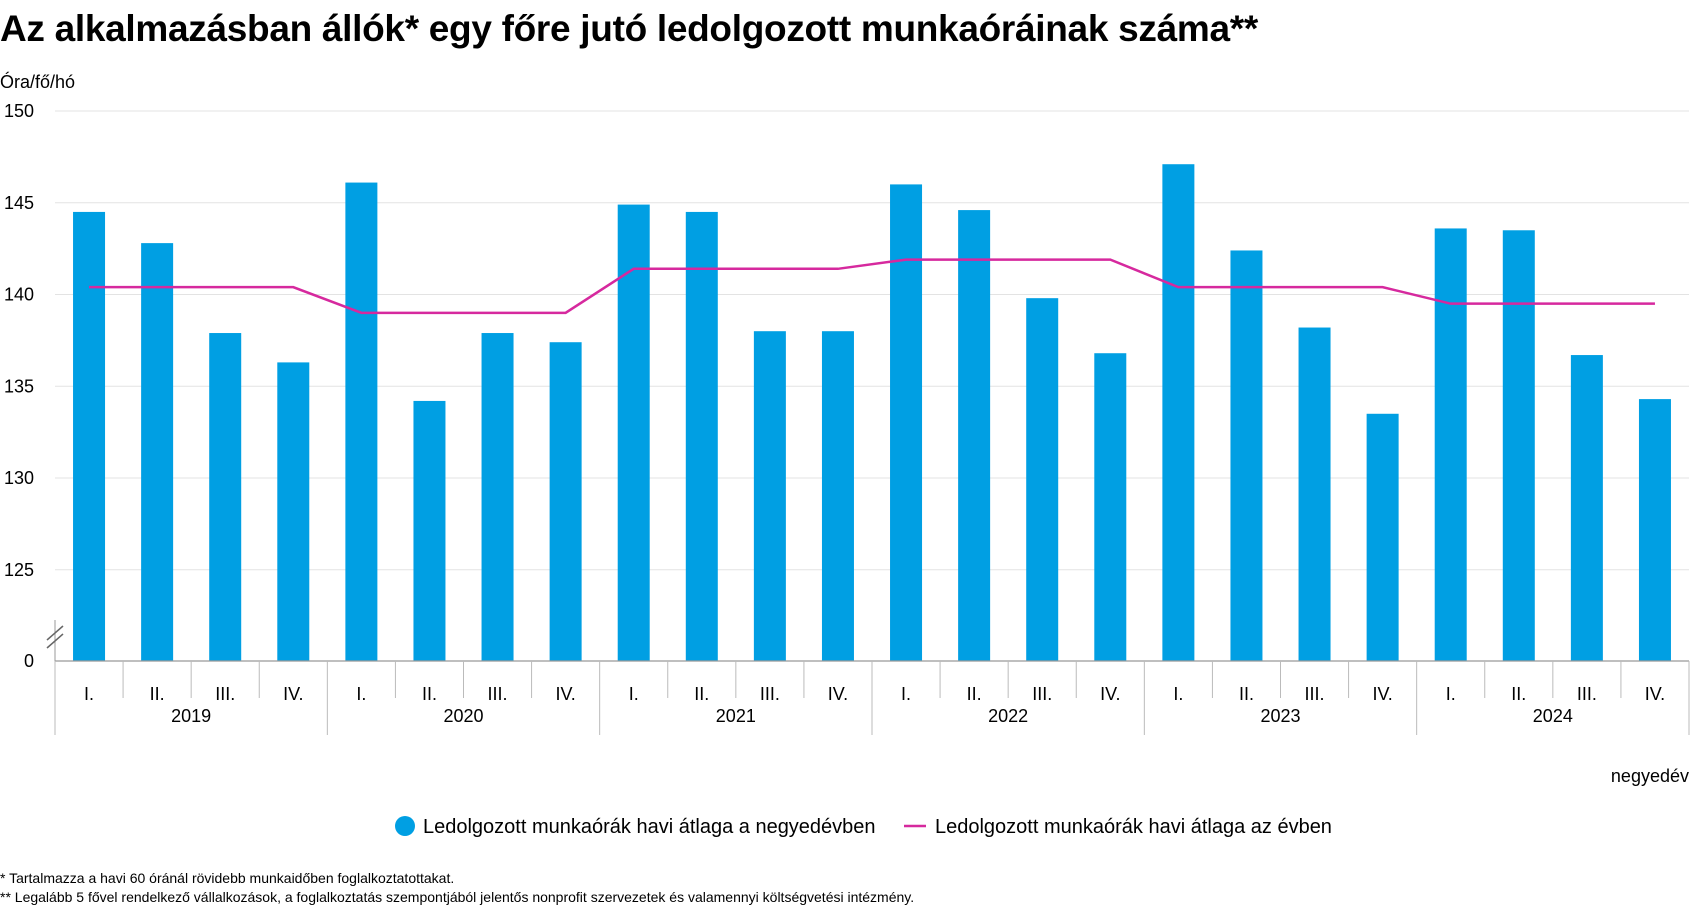  Describe the element at coordinates (19, 570) in the screenshot. I see `y-tick-label: 125` at that location.